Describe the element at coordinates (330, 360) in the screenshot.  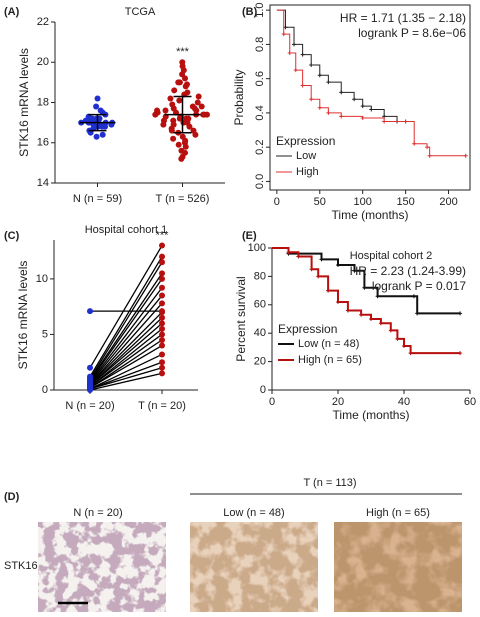
I see `legend-label: High (n = 65)` at that location.